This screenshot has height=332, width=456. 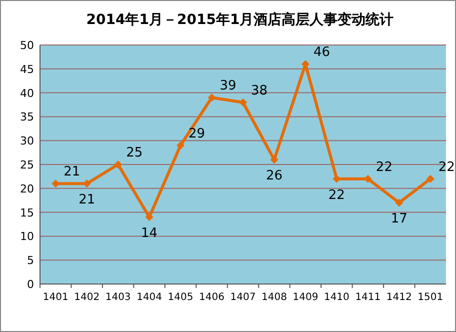 I want to click on y-tick-label: 25, so click(x=27, y=165).